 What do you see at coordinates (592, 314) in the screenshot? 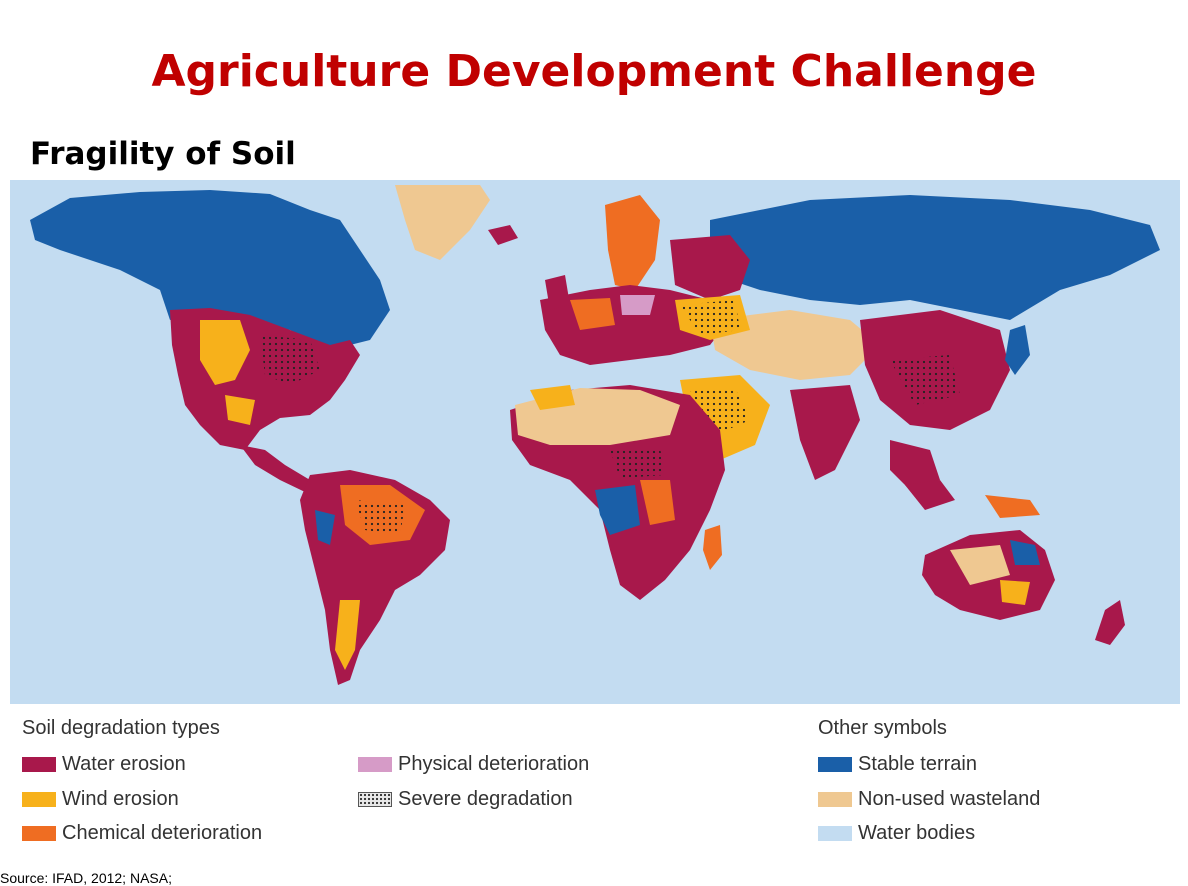
I see `europe-chemical` at bounding box center [592, 314].